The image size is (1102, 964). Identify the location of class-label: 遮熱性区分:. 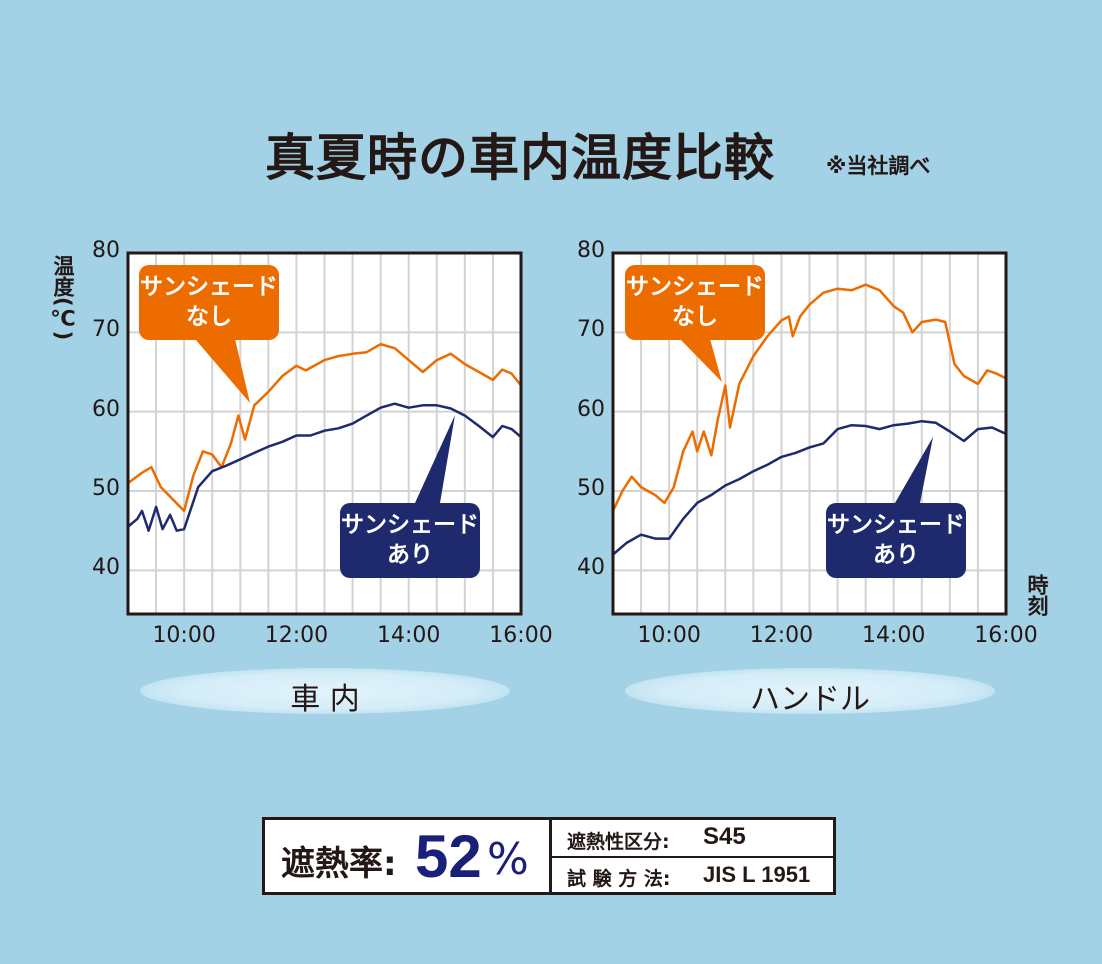
(618, 842).